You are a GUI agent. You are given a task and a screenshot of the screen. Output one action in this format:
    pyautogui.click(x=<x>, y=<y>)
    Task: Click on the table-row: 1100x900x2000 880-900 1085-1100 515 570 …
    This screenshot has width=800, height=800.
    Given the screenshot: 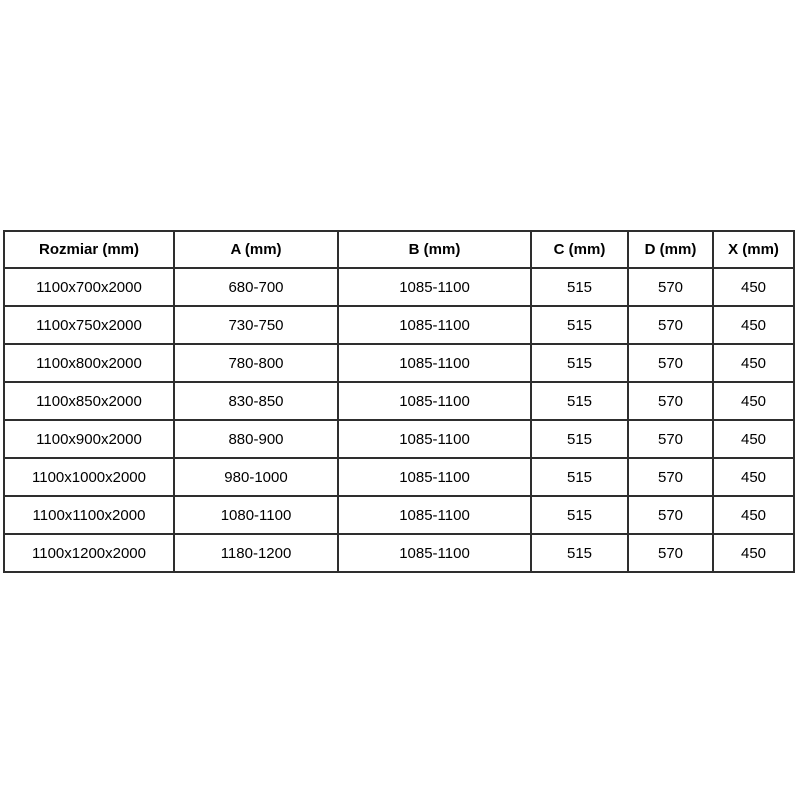 What is the action you would take?
    pyautogui.click(x=399, y=439)
    